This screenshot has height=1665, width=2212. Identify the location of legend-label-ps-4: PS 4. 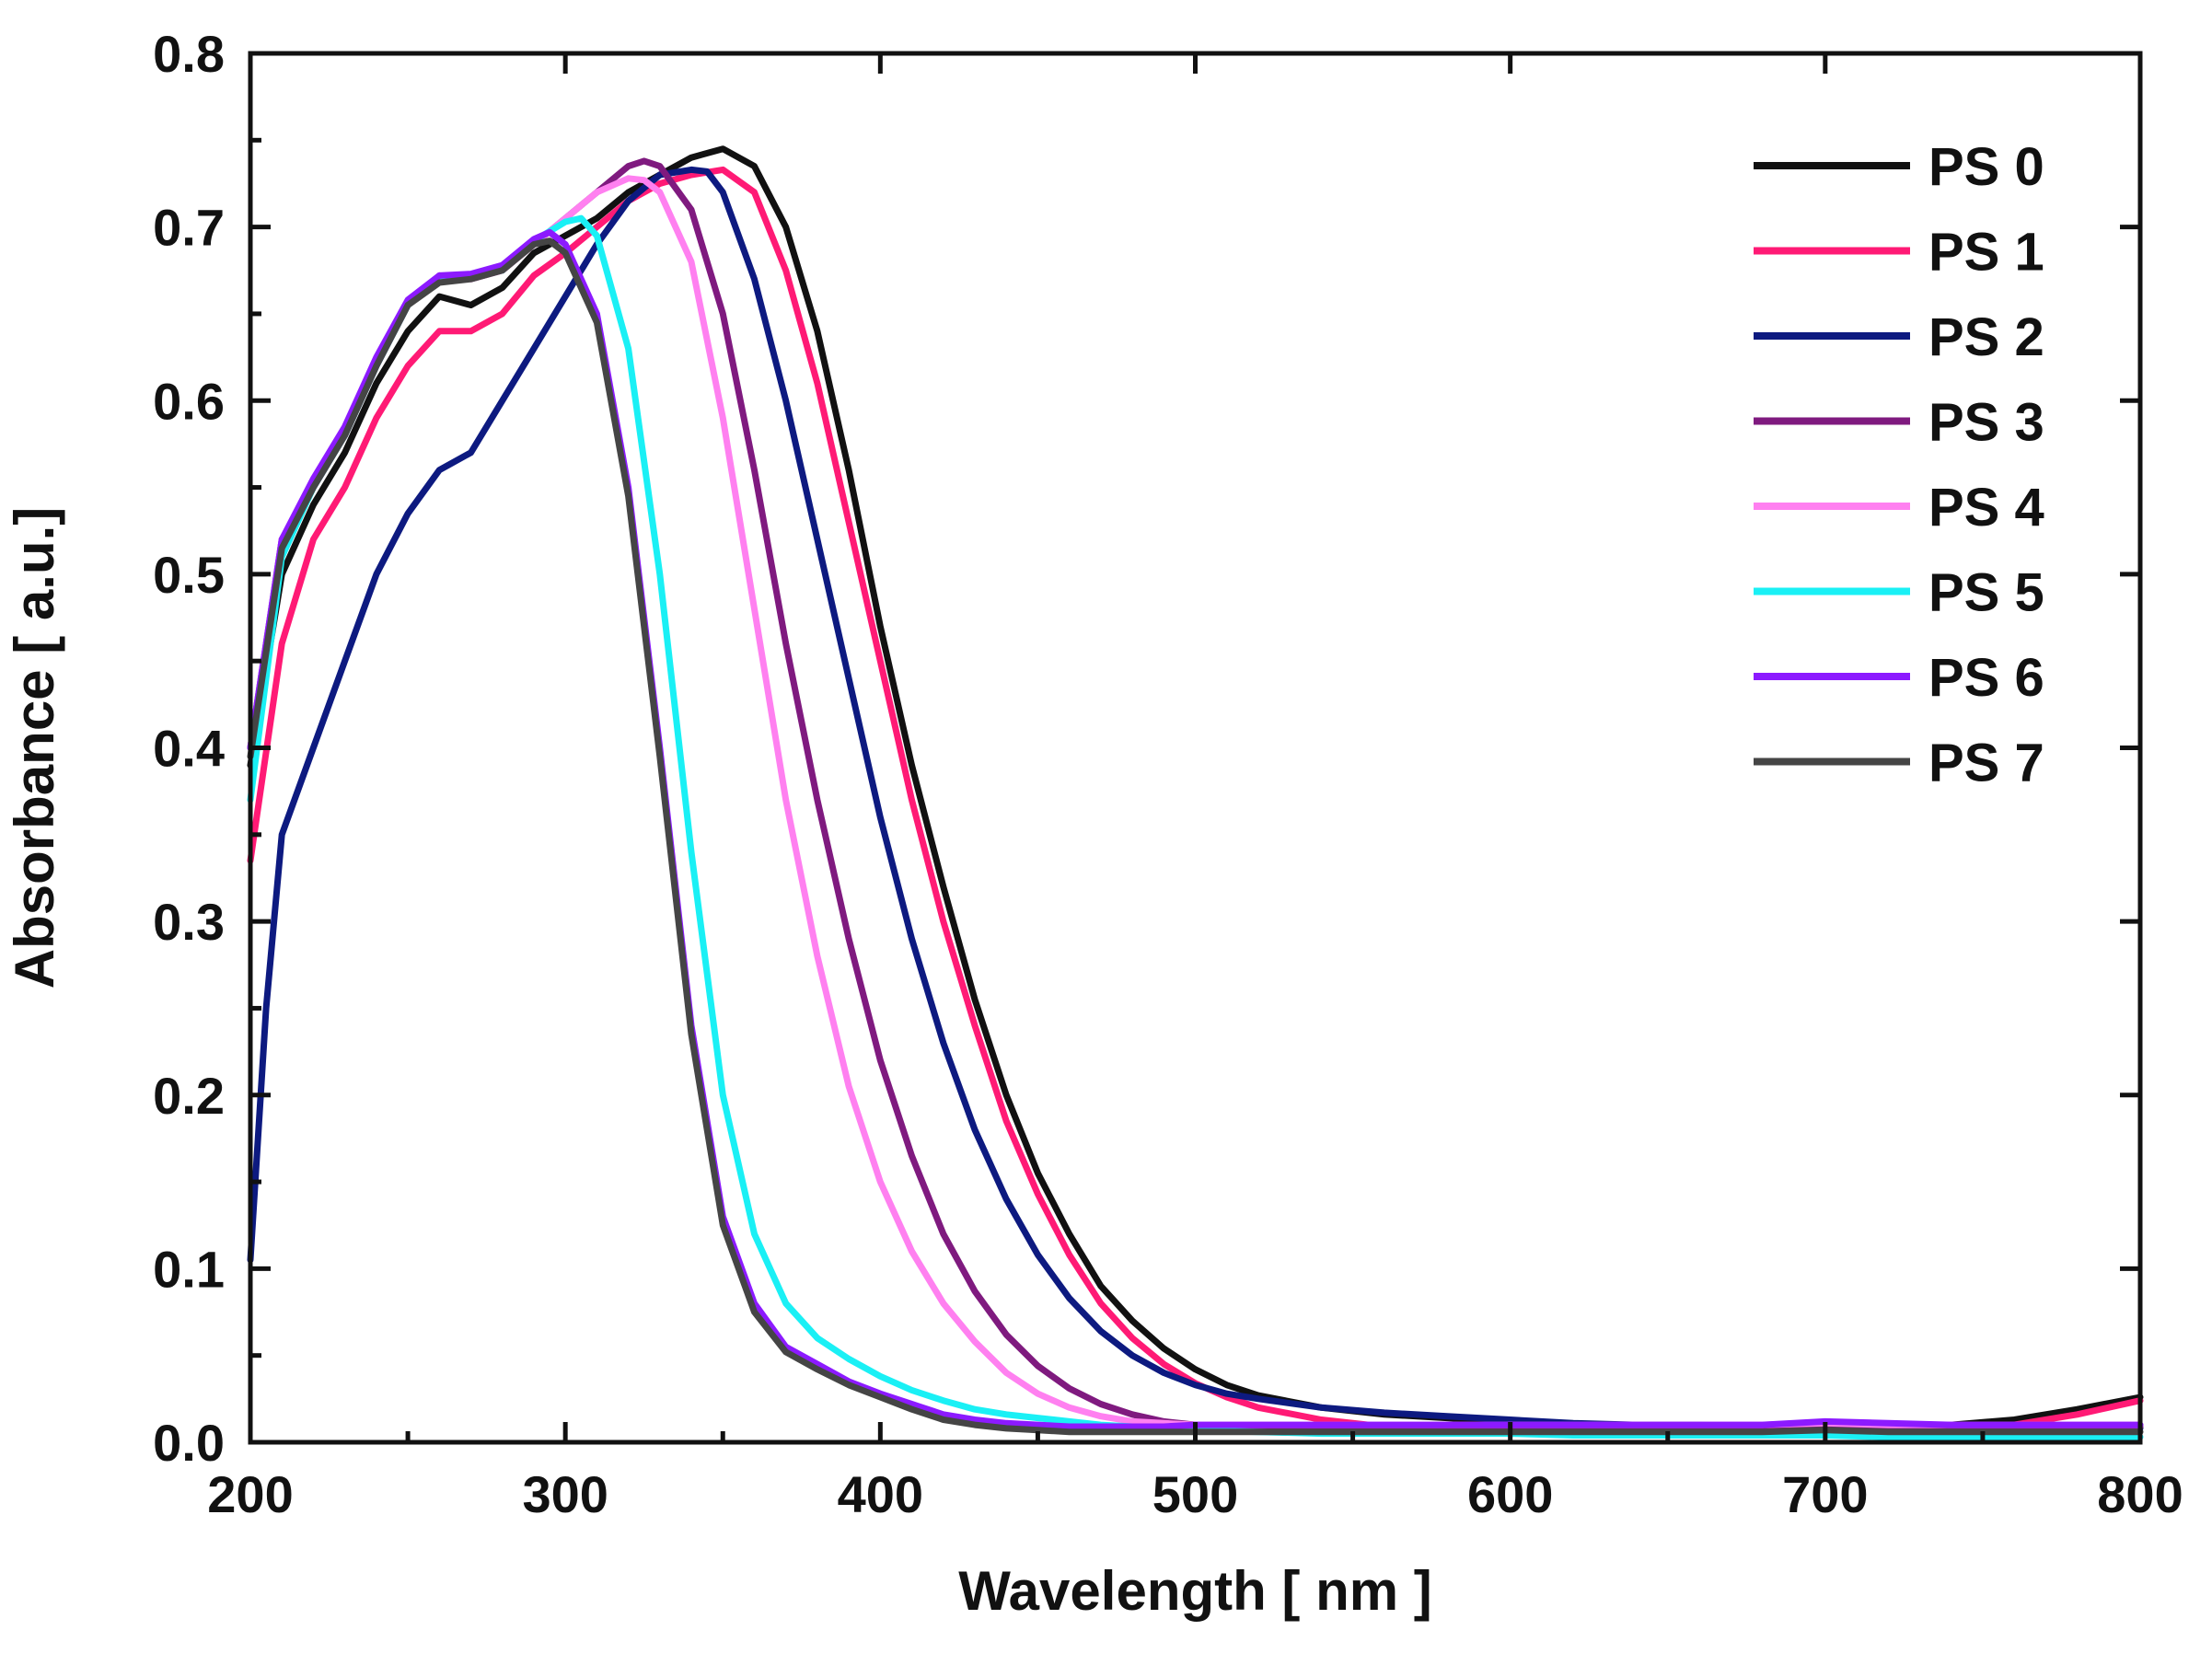
(1986, 508).